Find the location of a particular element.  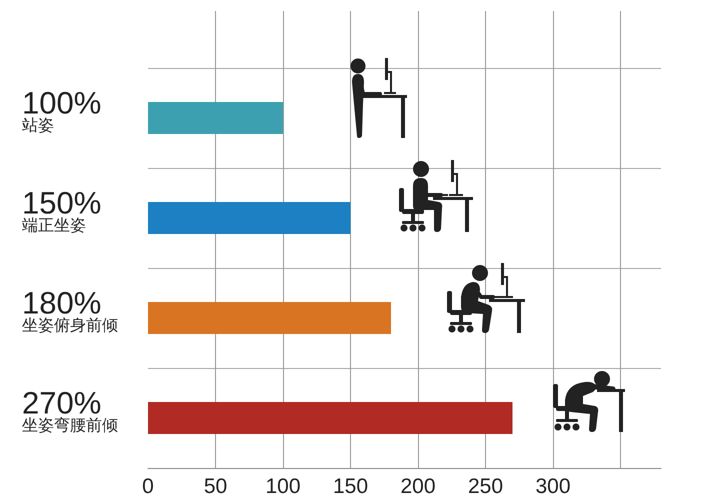

x-tick-label: 250 is located at coordinates (486, 486).